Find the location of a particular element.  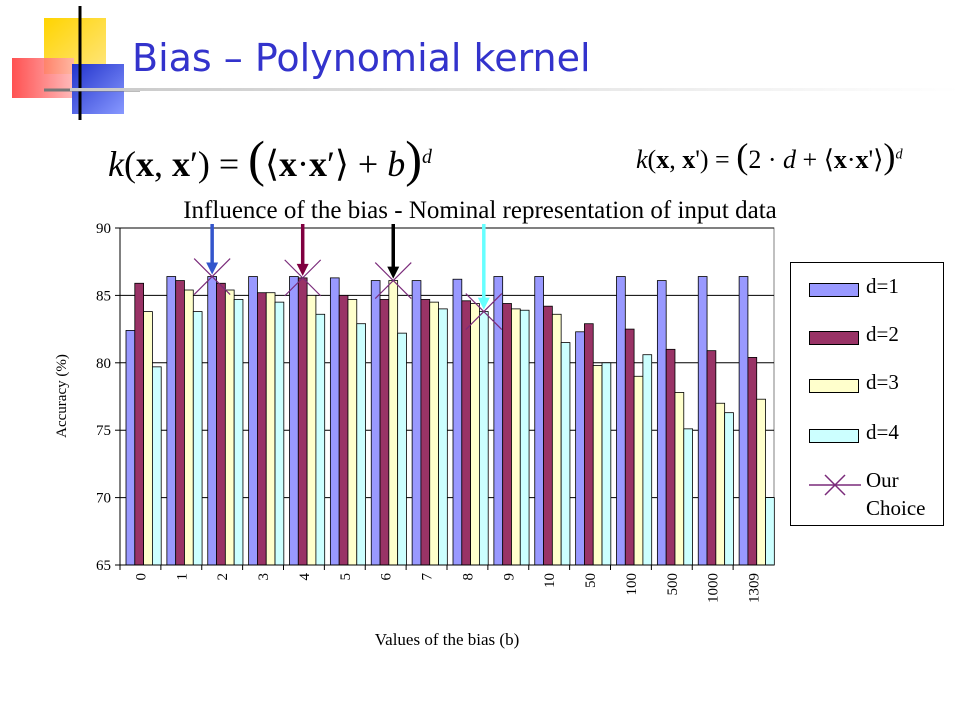

legend-label-our: Our is located at coordinates (882, 480).